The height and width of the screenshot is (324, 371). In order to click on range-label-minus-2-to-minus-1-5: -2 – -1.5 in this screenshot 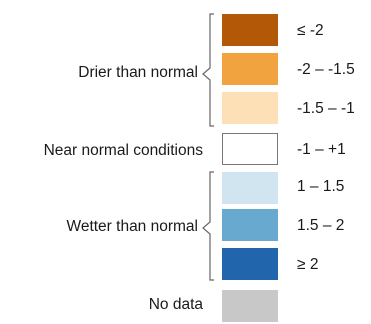, I will do `click(326, 69)`.